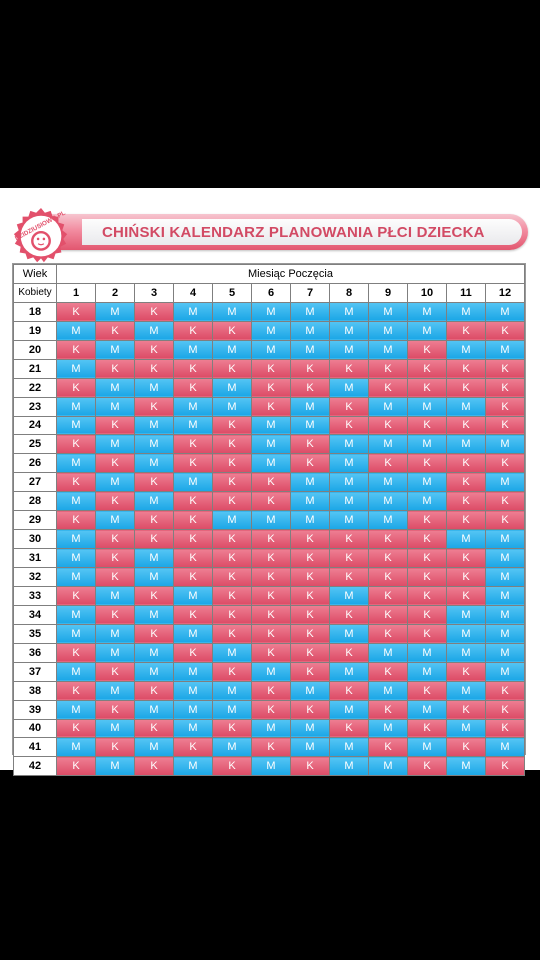 This screenshot has width=540, height=960. I want to click on age-cell: 24, so click(35, 425).